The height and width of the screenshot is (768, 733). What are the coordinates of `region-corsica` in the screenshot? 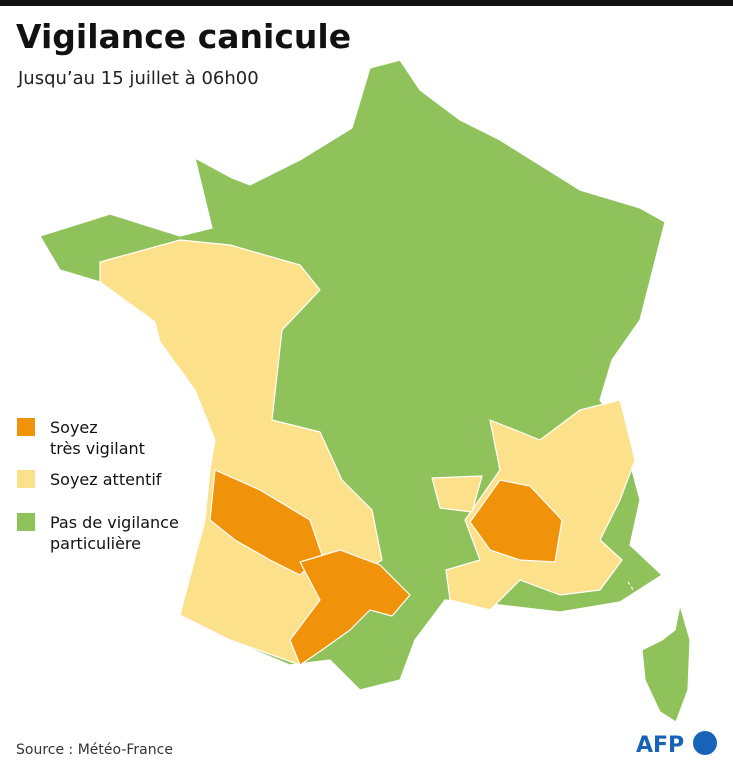 It's located at (666, 663).